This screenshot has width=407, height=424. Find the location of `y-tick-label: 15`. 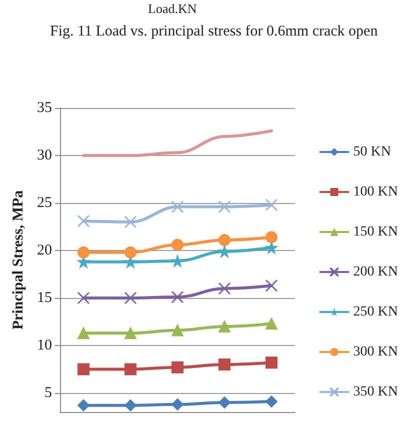

y-tick-label: 15 is located at coordinates (44, 298).